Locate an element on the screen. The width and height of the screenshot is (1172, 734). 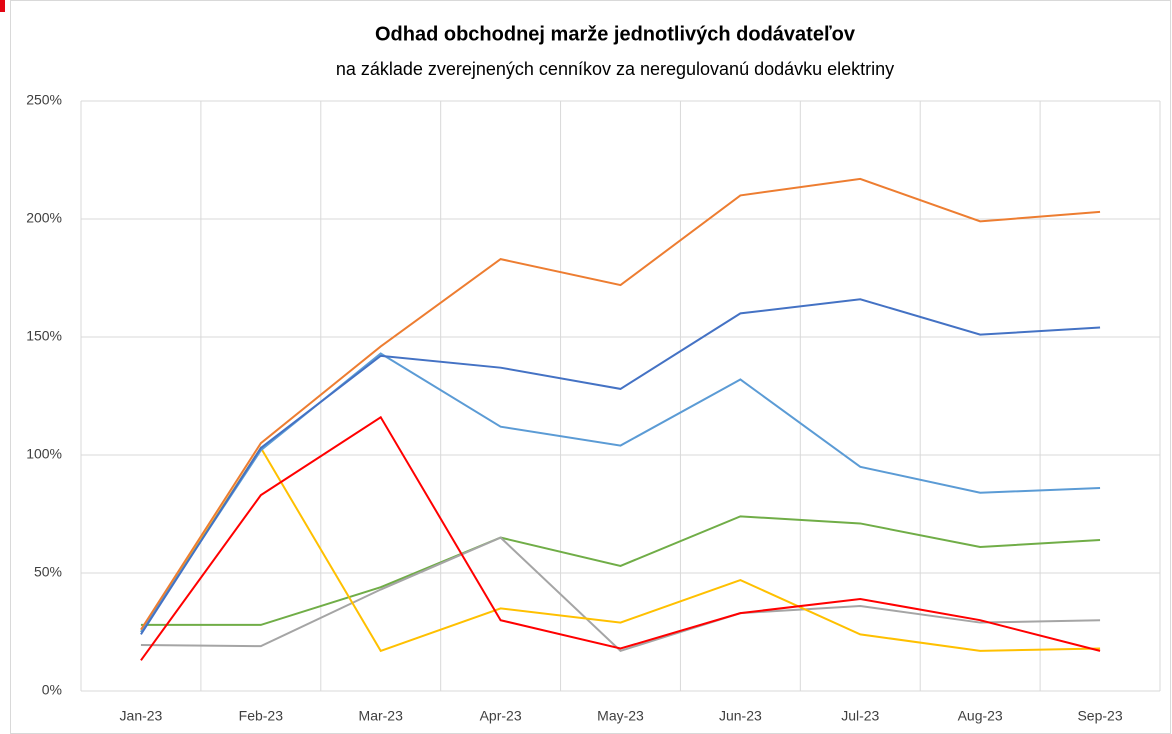
y-tick-label: 0% is located at coordinates (52, 690).